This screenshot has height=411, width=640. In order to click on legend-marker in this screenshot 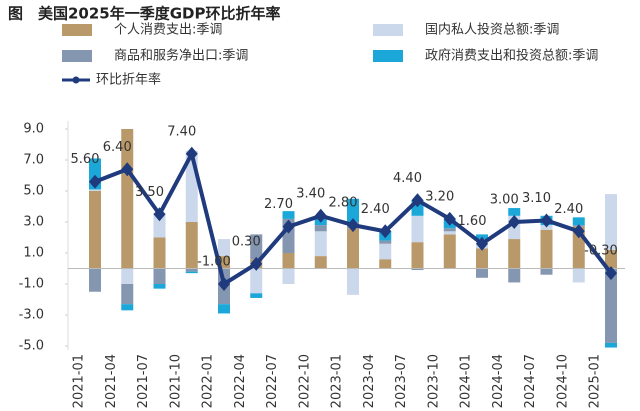, I will do `click(76, 80)`.